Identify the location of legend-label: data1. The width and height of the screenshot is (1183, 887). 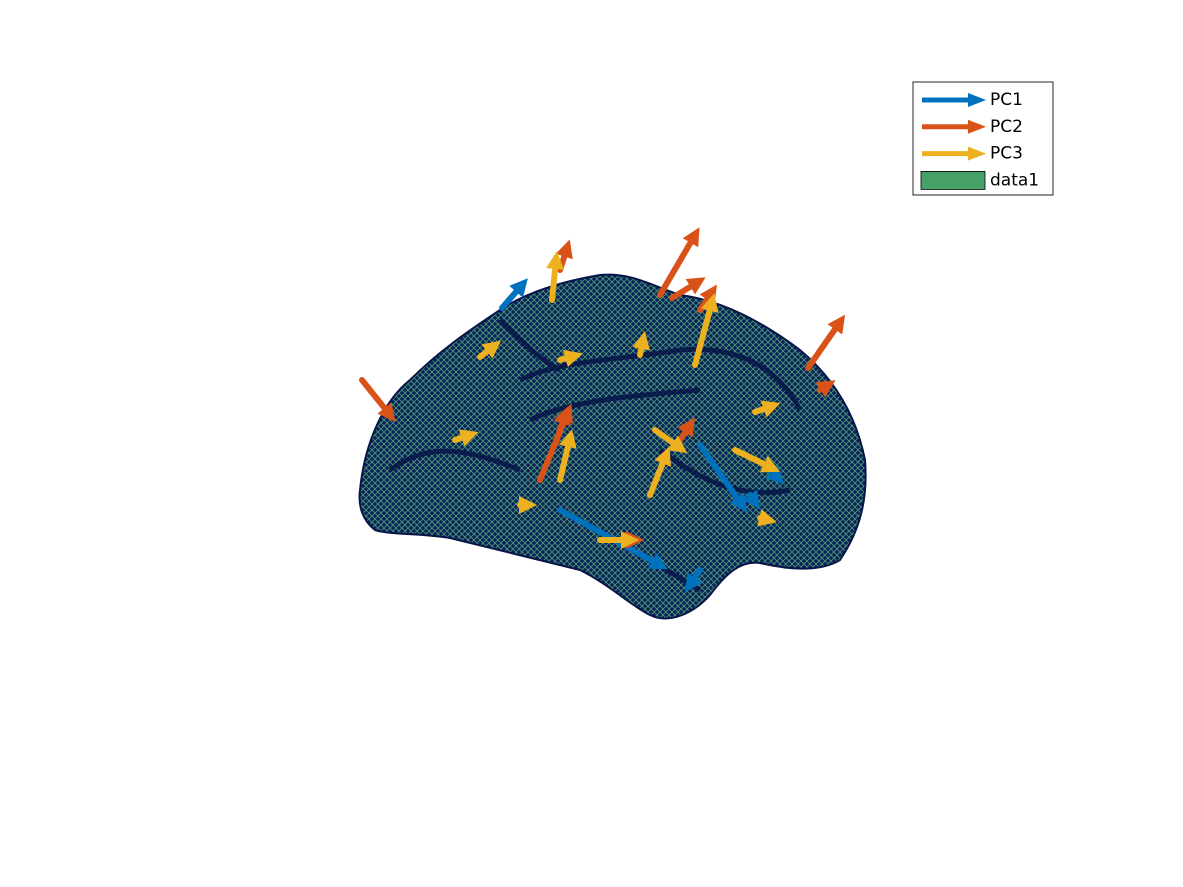
(1014, 180).